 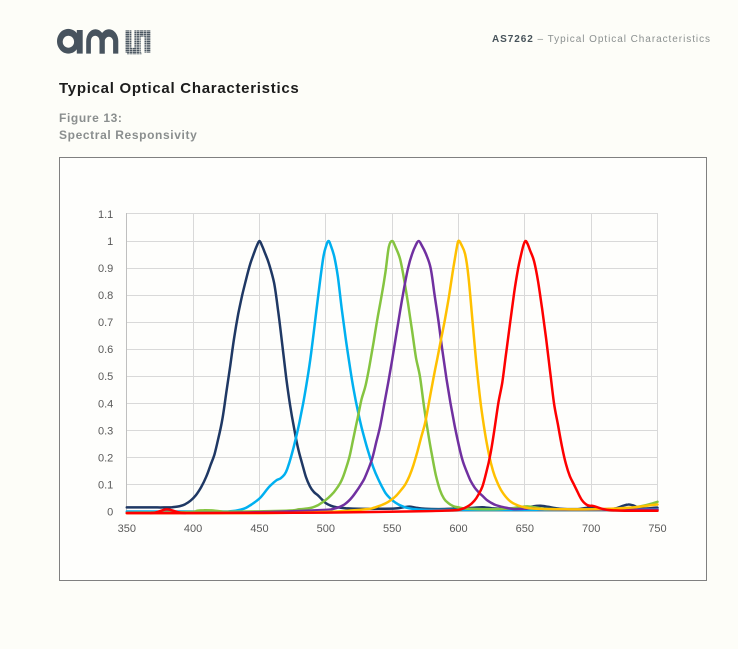 I want to click on svg-text: 650, so click(x=525, y=529).